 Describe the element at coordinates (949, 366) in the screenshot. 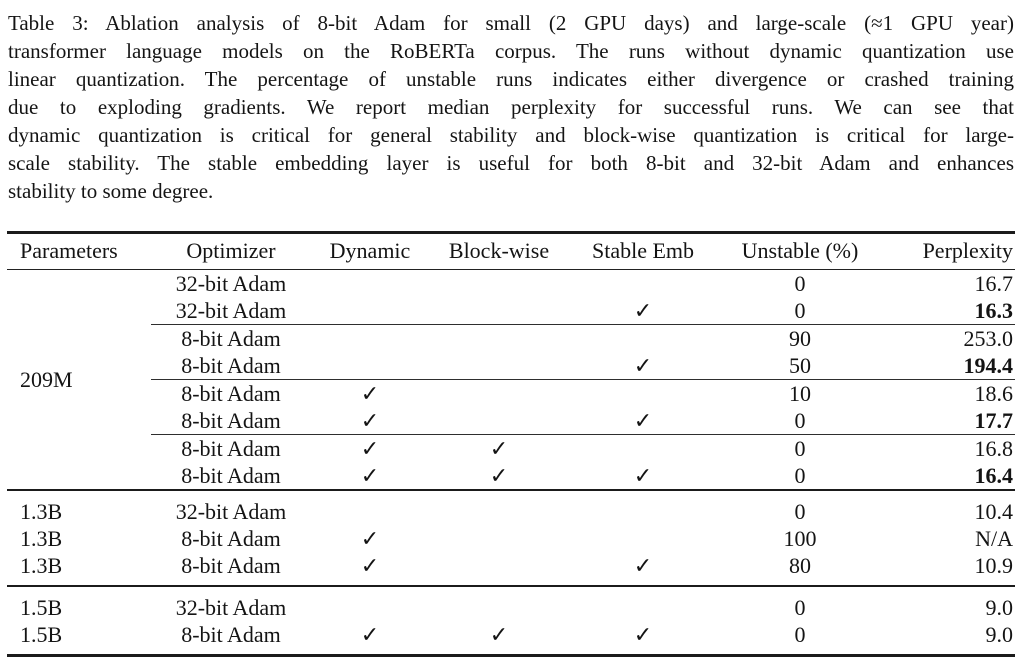

I see `cell-perplexity: 194.4` at that location.